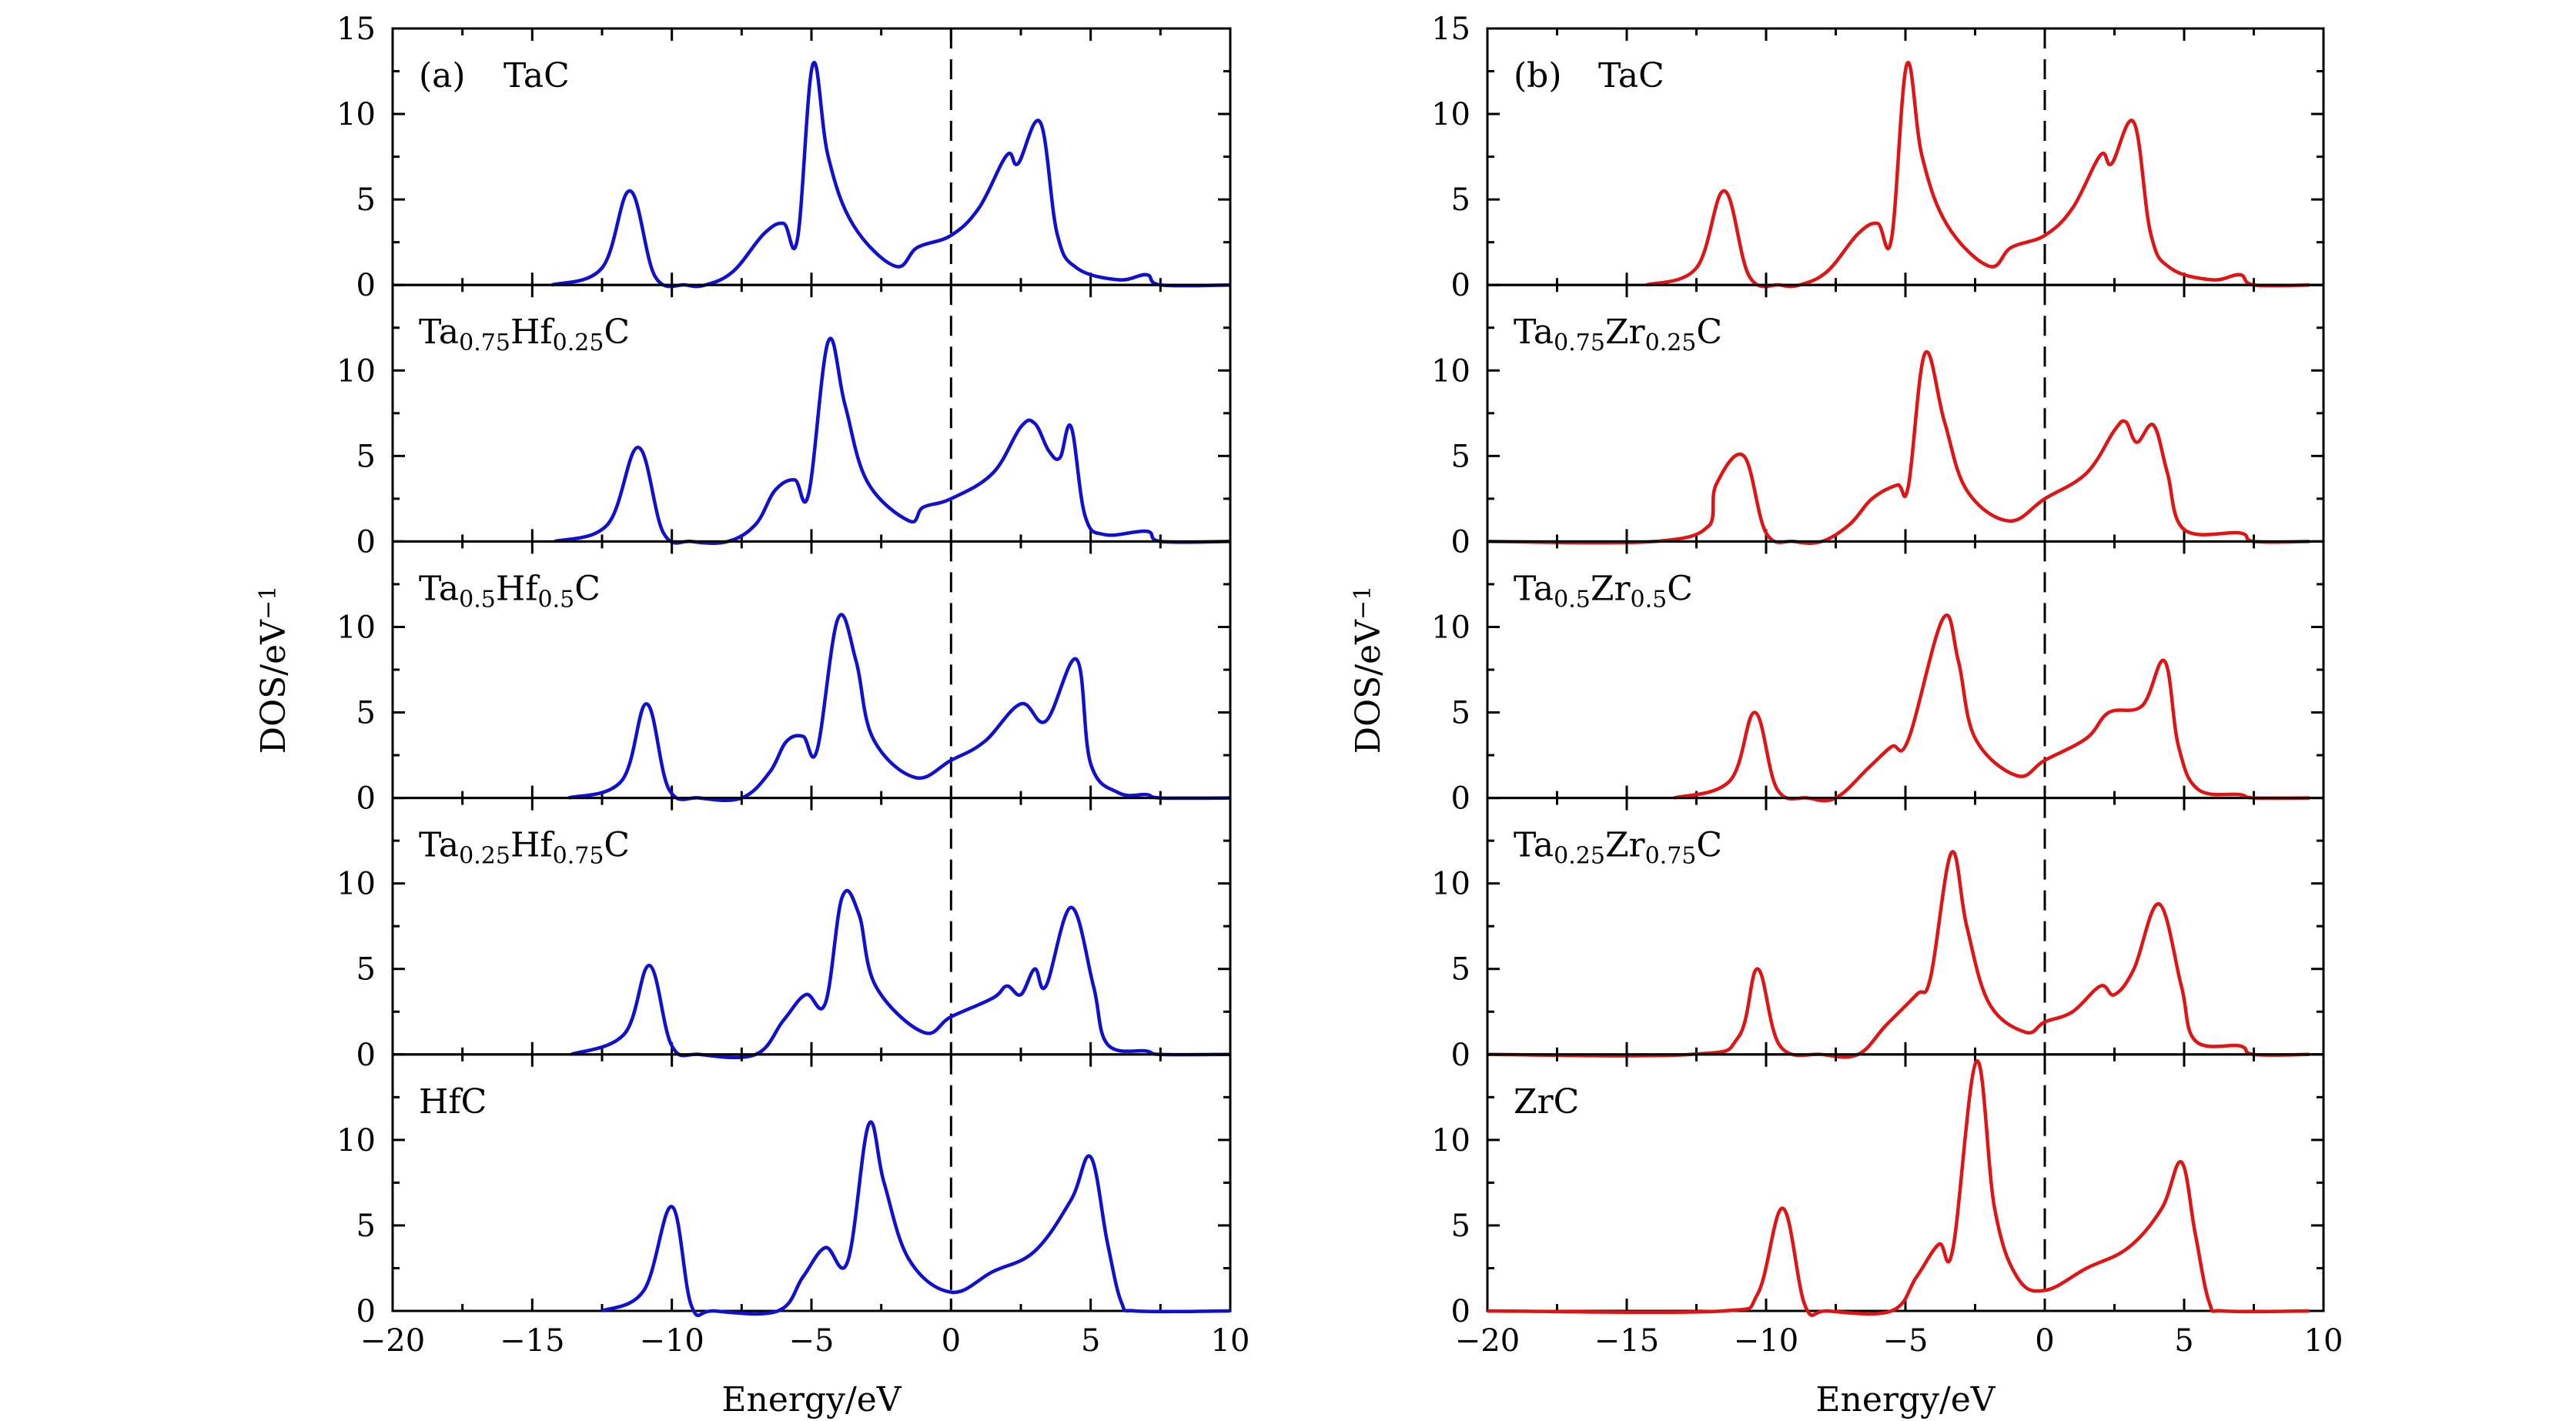  I want to click on subplot-label: Ta0.25Hf0.75C, so click(524, 848).